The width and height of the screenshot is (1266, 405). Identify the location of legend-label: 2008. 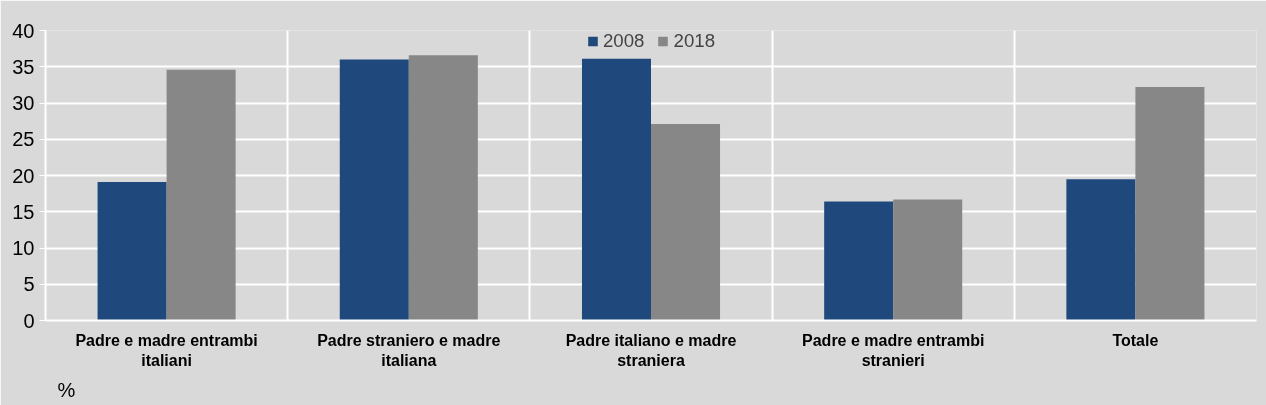
(623, 41).